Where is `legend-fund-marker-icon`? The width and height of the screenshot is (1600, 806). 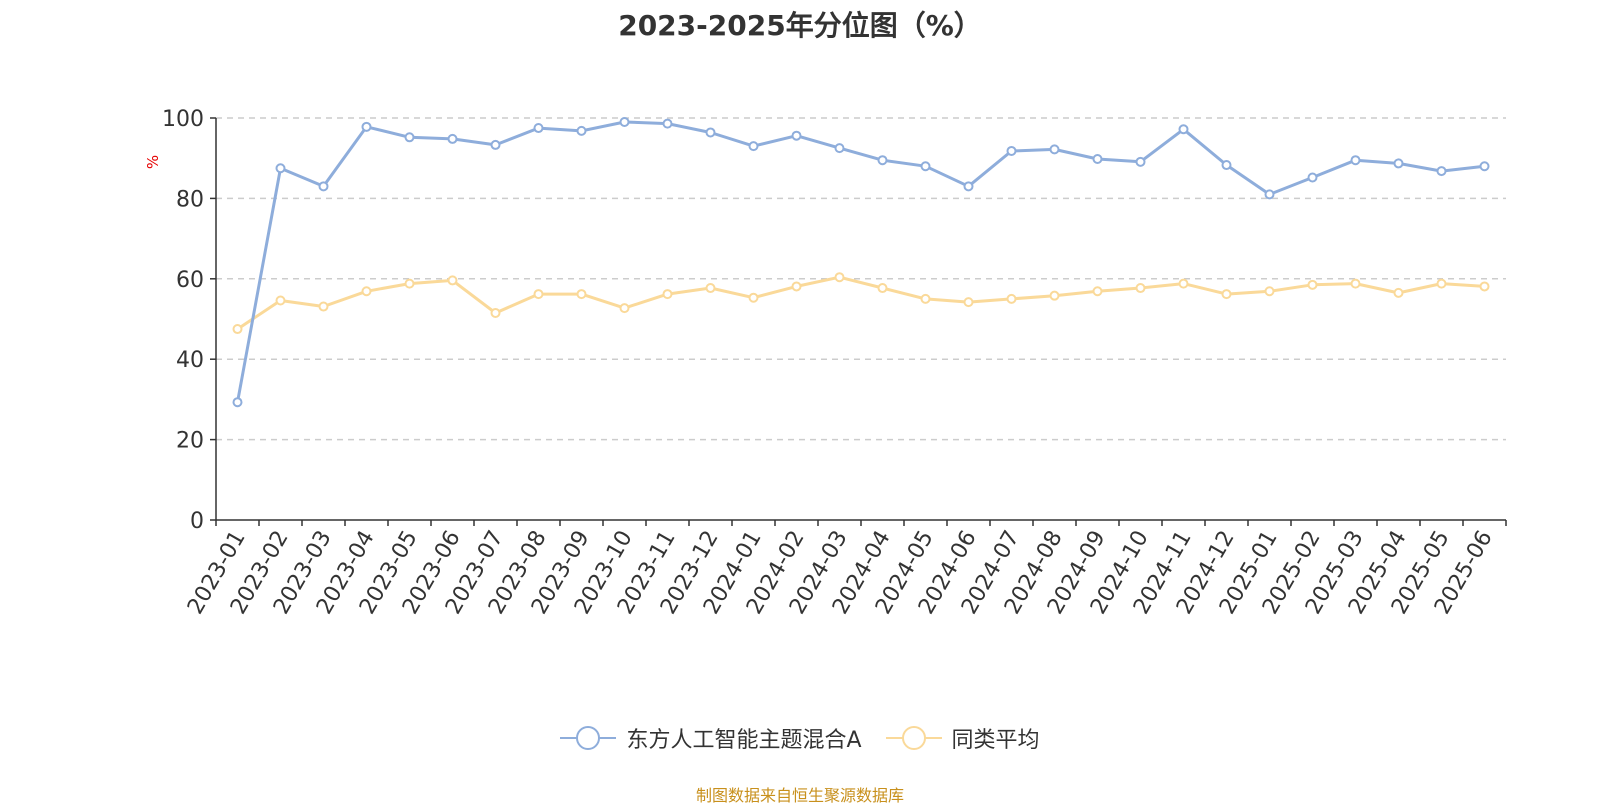
legend-fund-marker-icon is located at coordinates (588, 738).